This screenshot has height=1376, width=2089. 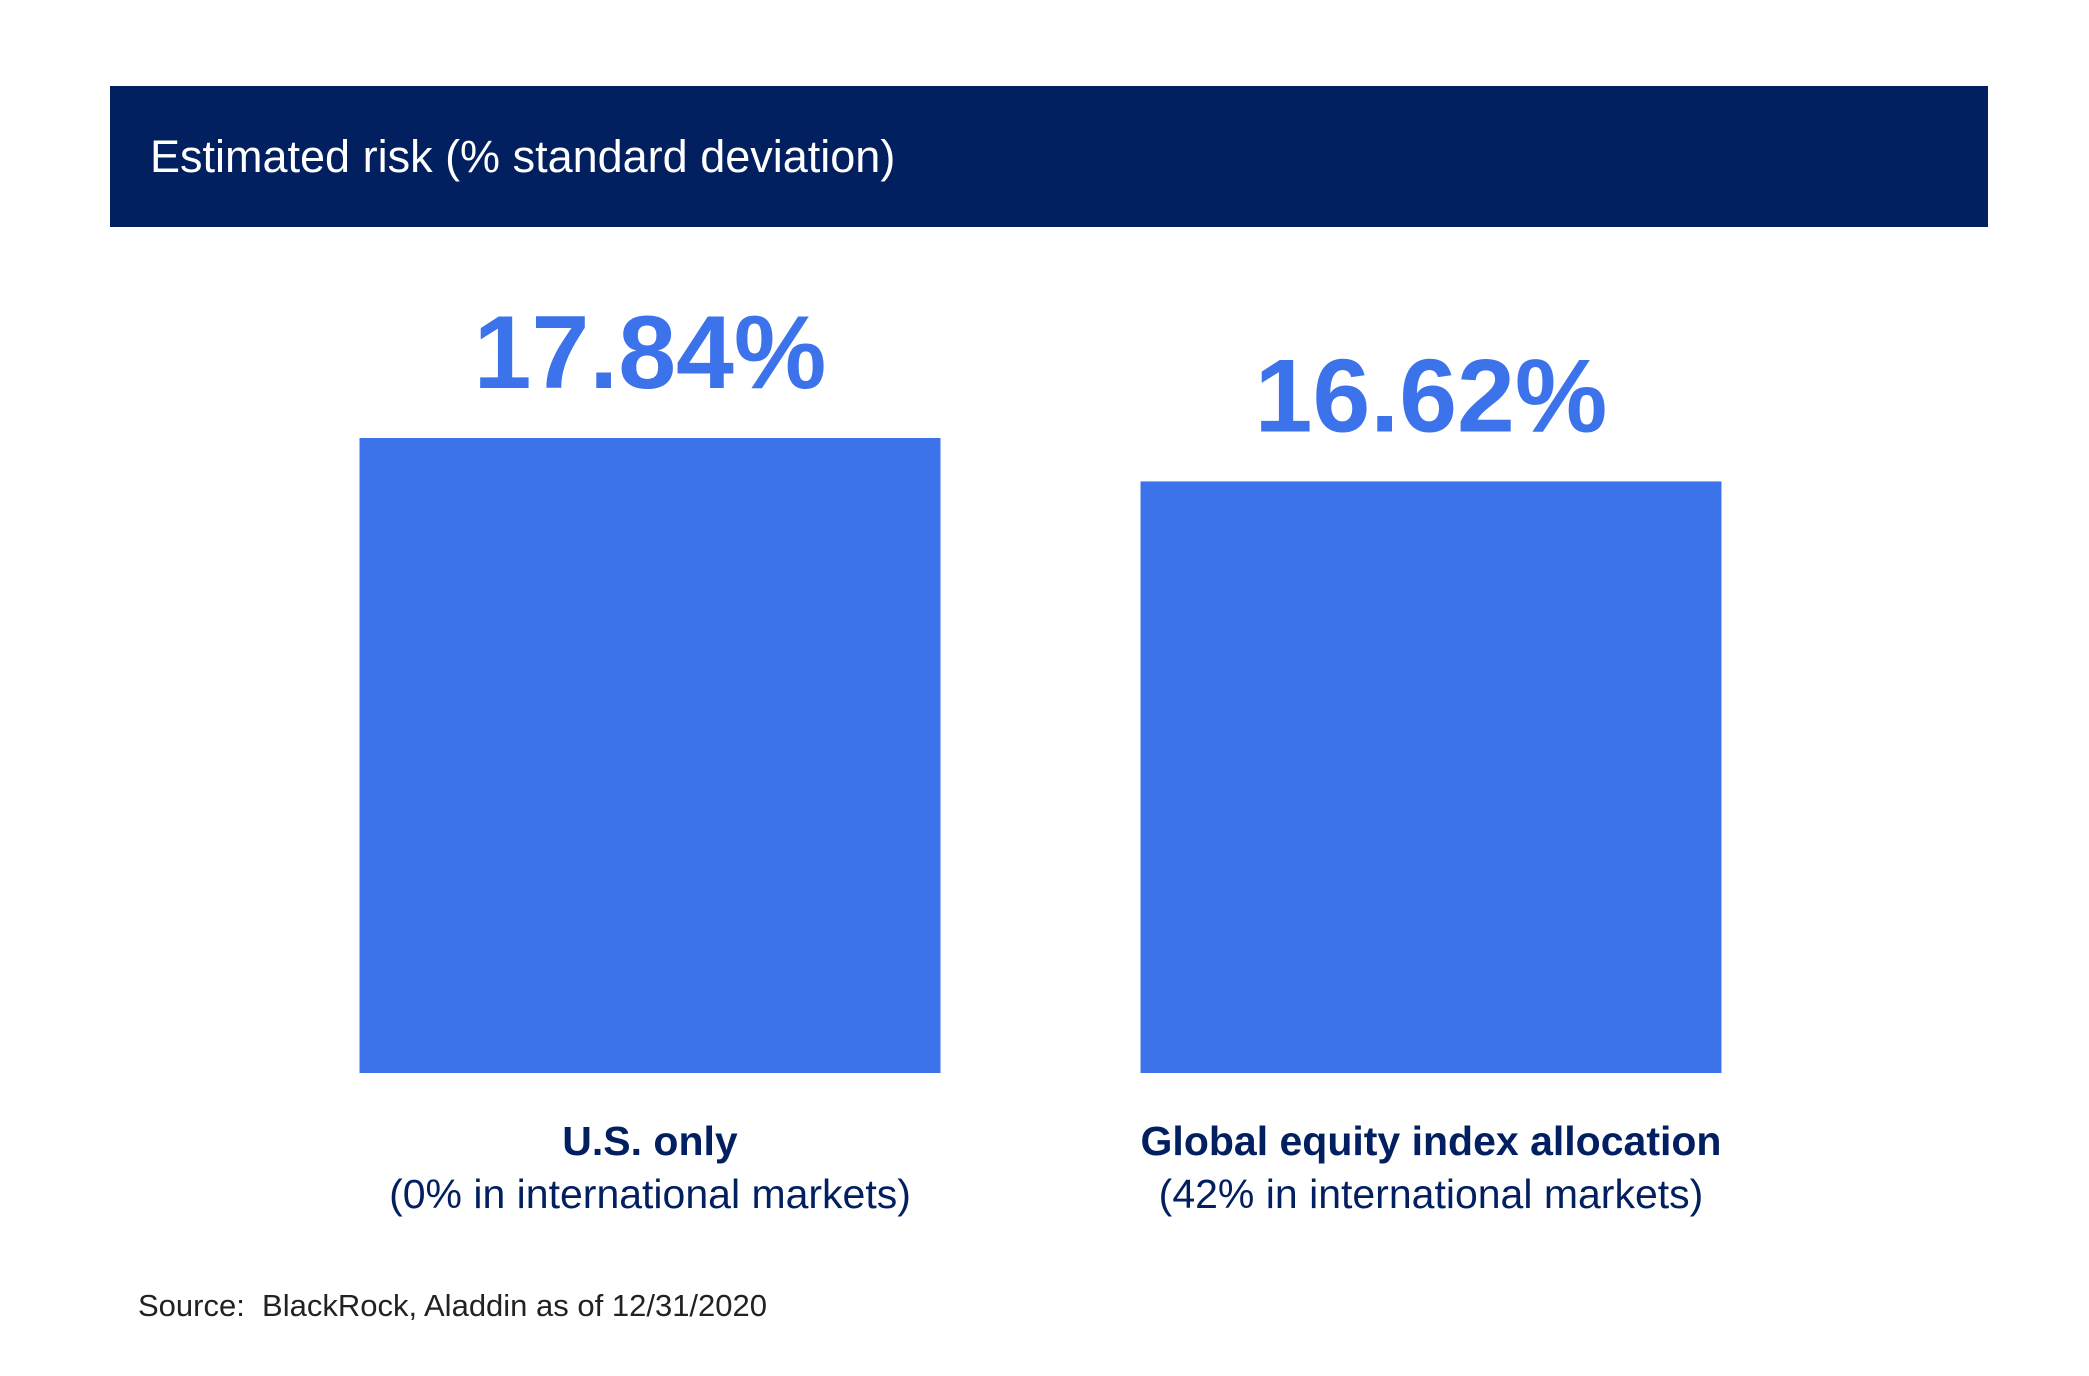 What do you see at coordinates (650, 353) in the screenshot?
I see `bar-value-label-0: 17.84%` at bounding box center [650, 353].